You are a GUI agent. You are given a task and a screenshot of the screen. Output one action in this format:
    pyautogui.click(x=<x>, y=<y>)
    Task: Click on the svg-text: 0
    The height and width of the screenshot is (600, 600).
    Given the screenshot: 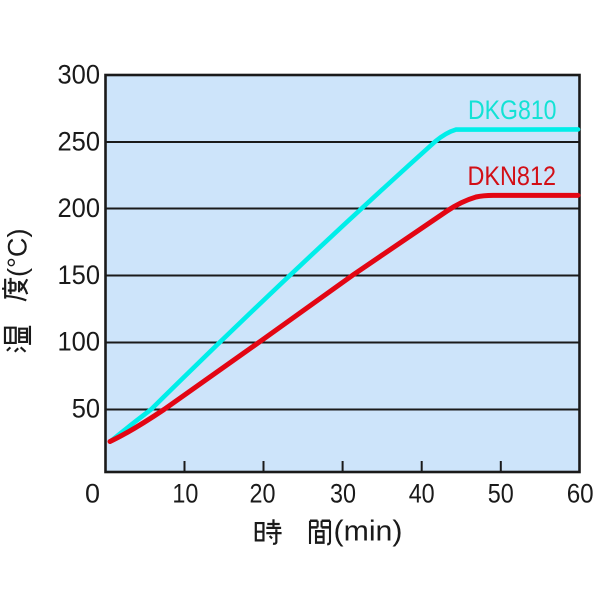 What is the action you would take?
    pyautogui.click(x=92, y=494)
    